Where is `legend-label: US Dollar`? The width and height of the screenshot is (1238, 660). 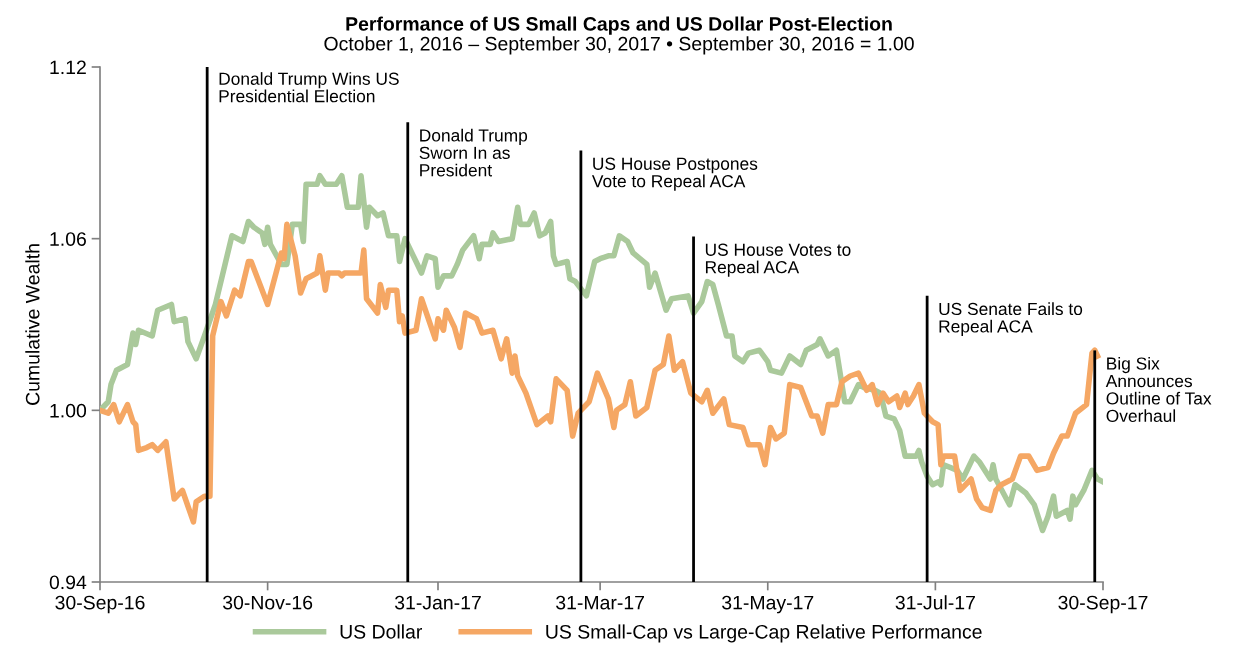 legend-label: US Dollar is located at coordinates (381, 631).